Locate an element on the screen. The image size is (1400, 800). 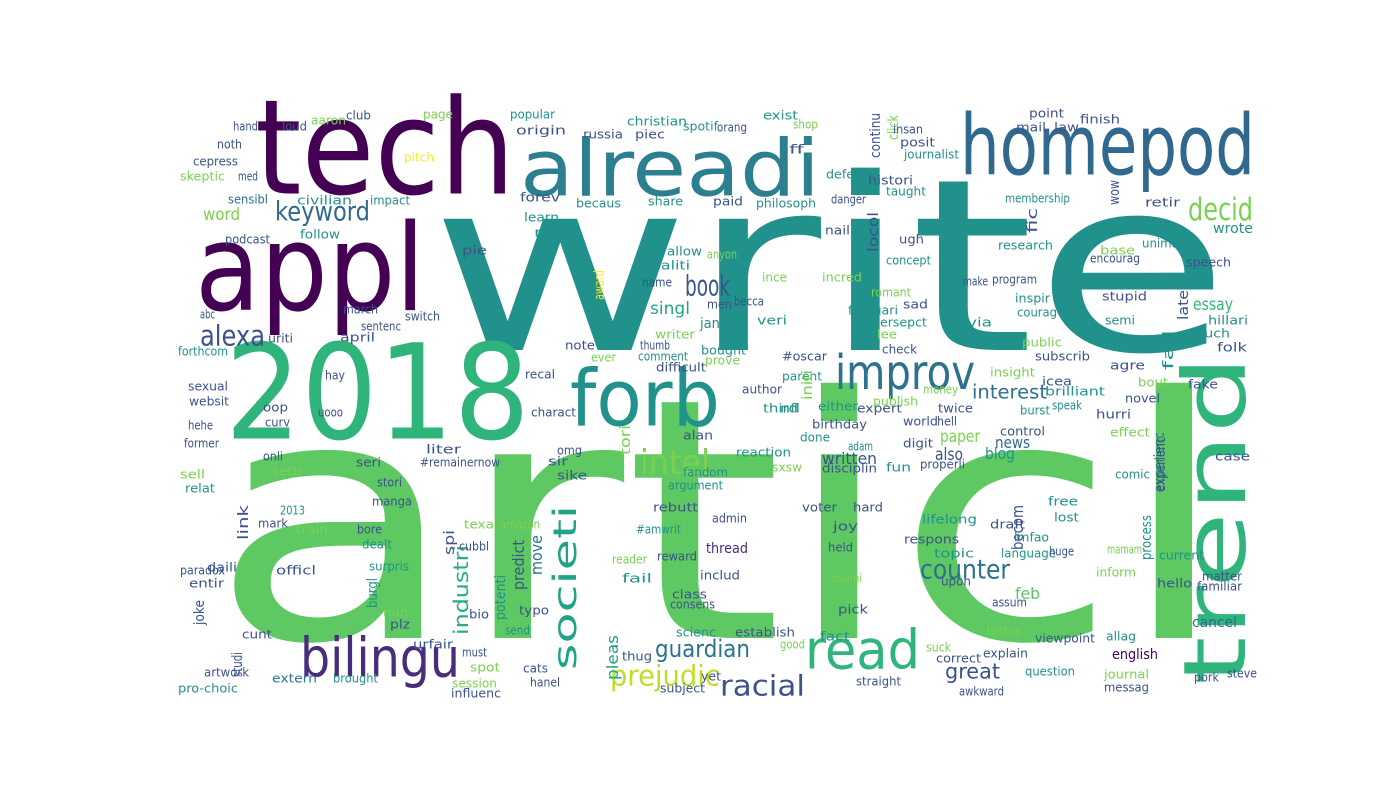
cloud-word: lmfao is located at coordinates (1031, 538).